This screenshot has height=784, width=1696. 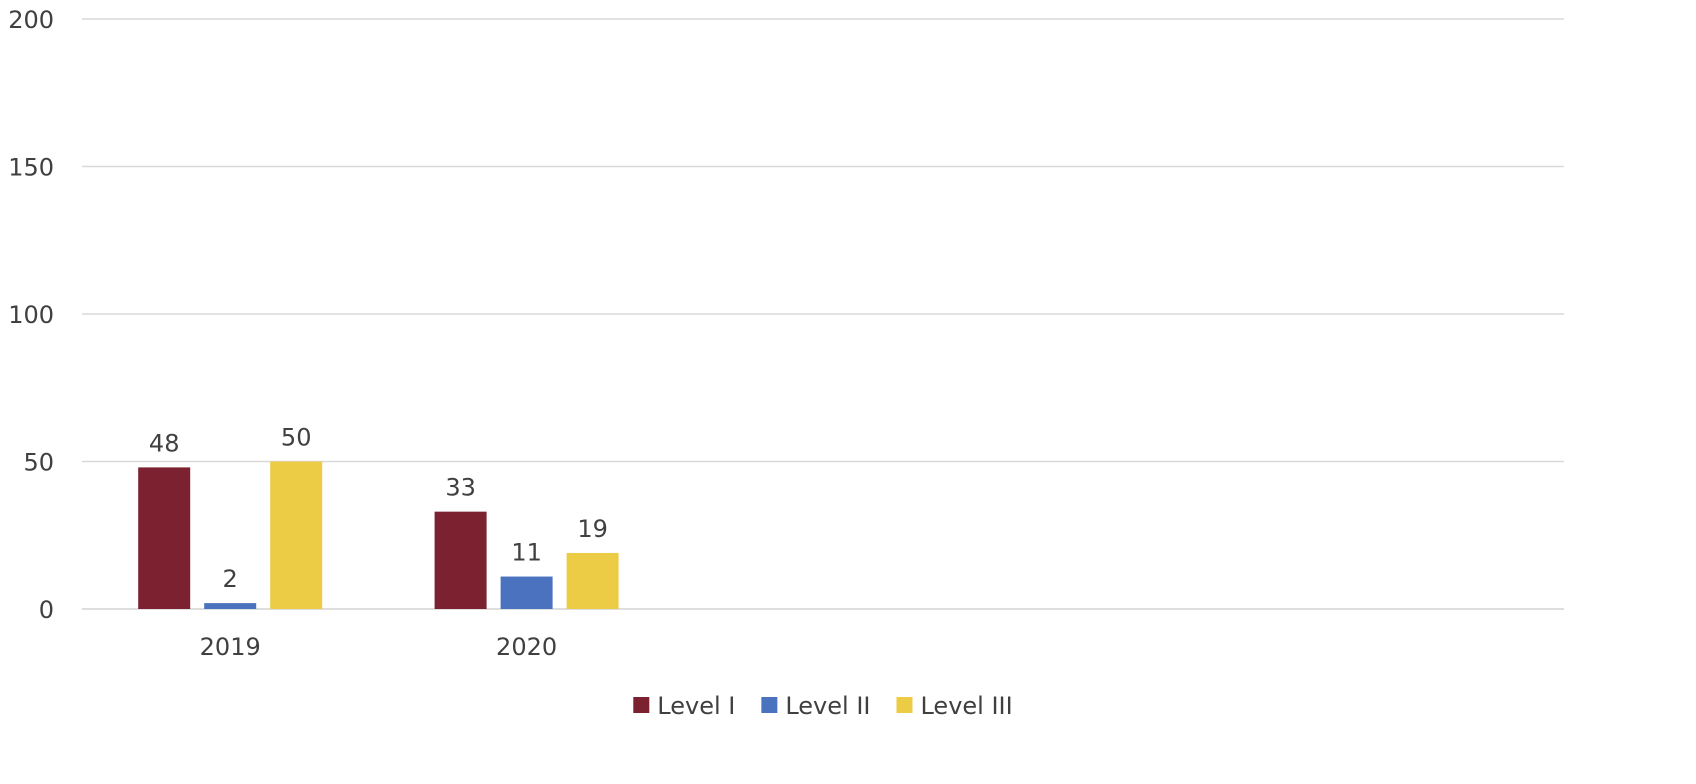 What do you see at coordinates (38, 463) in the screenshot?
I see `y-tick-label: 50` at bounding box center [38, 463].